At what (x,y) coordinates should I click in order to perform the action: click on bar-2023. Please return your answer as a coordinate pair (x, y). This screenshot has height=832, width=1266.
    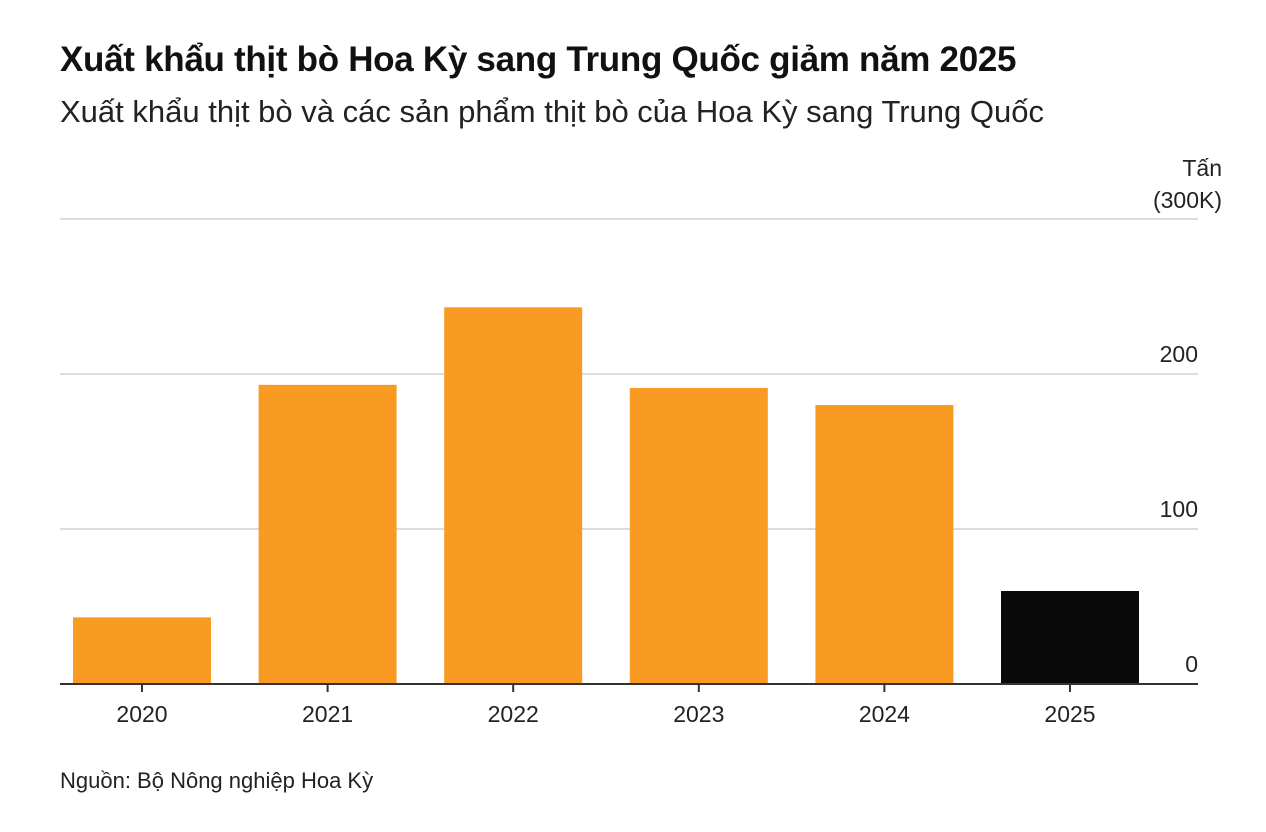
    Looking at the image, I should click on (698, 535).